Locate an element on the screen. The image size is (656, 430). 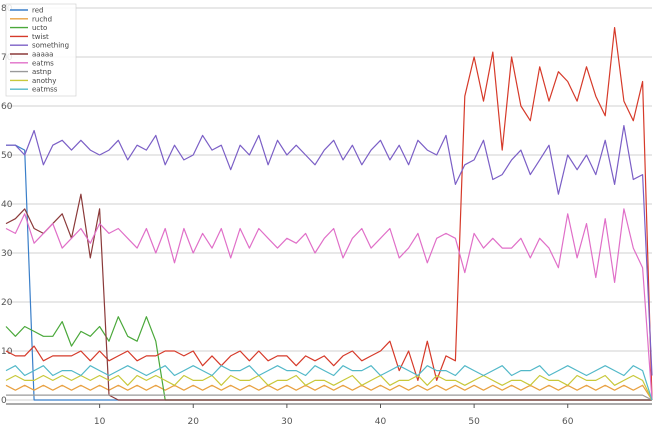
x-tick-label: 20 is located at coordinates (194, 422).